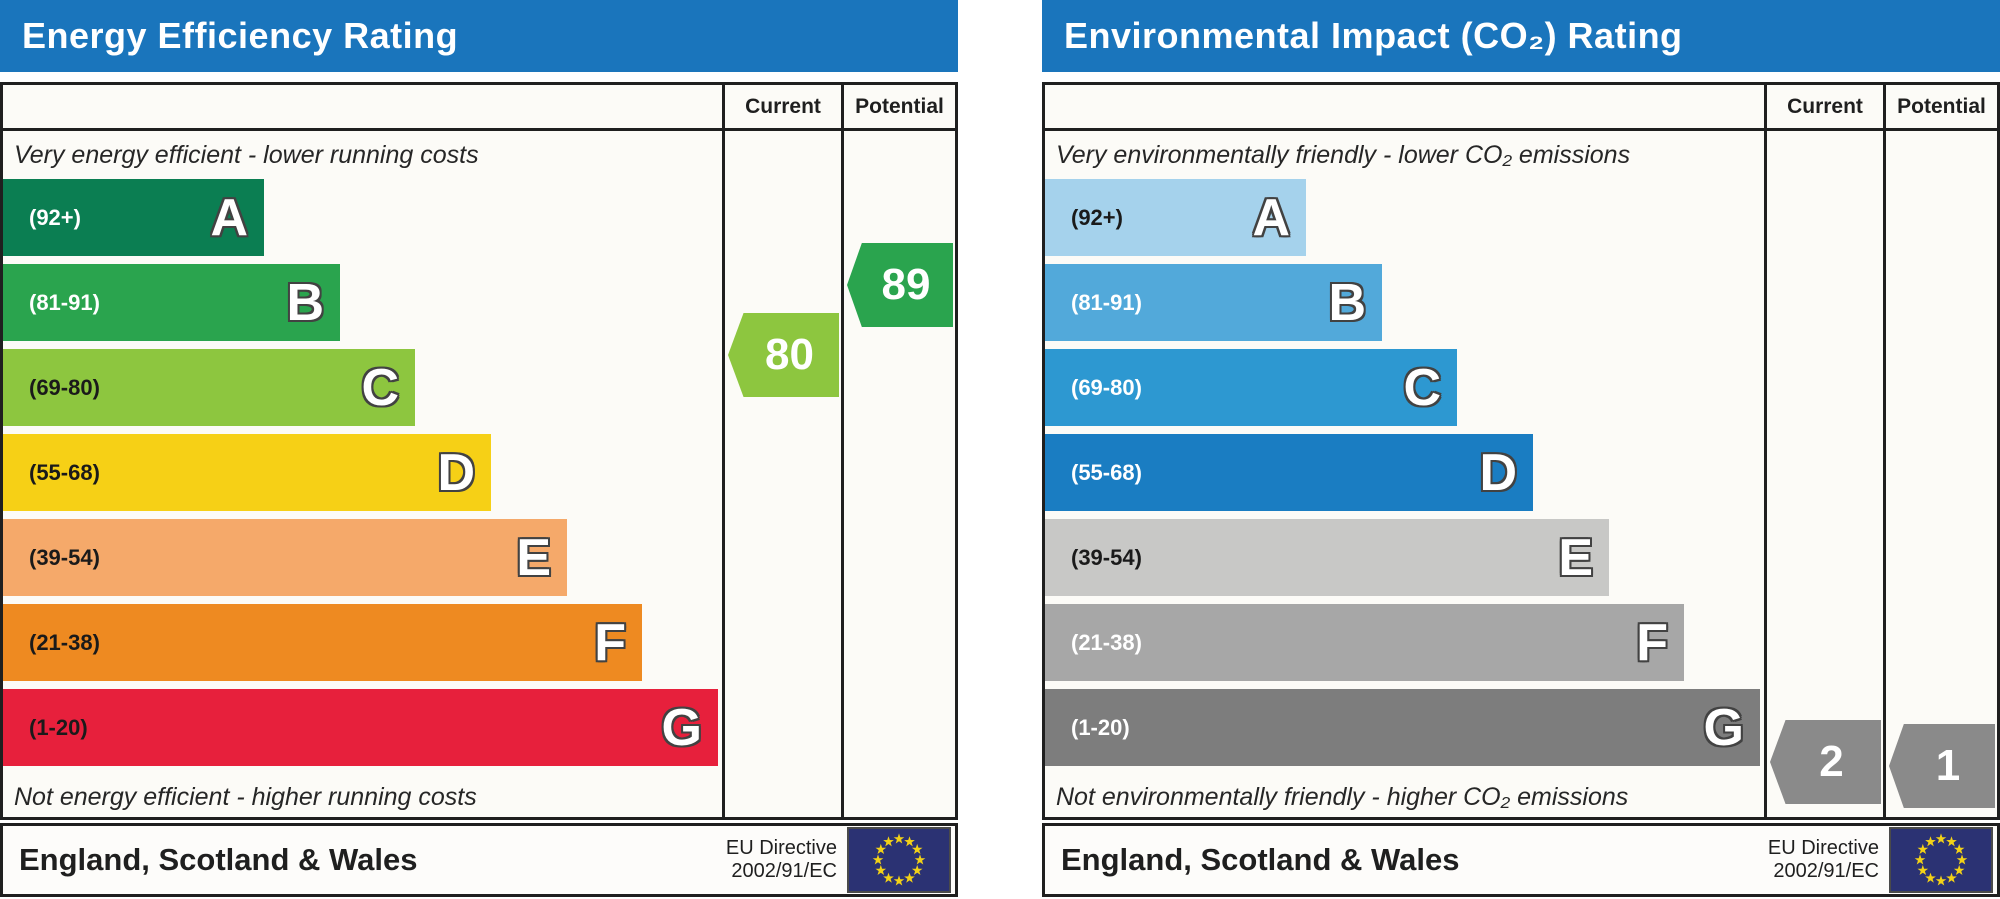 The image size is (2000, 899). Describe the element at coordinates (1106, 302) in the screenshot. I see `band-range-label: (81-91)` at that location.